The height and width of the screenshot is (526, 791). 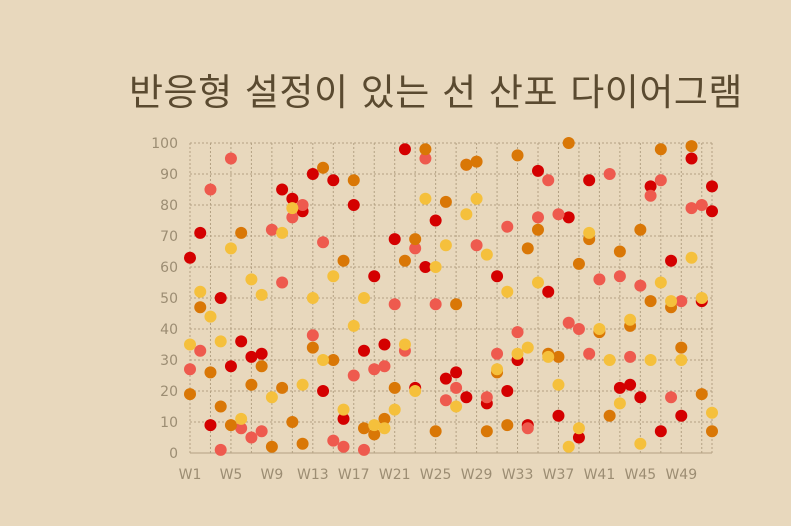 What do you see at coordinates (292, 198) in the screenshot?
I see `point-s0-W11` at bounding box center [292, 198].